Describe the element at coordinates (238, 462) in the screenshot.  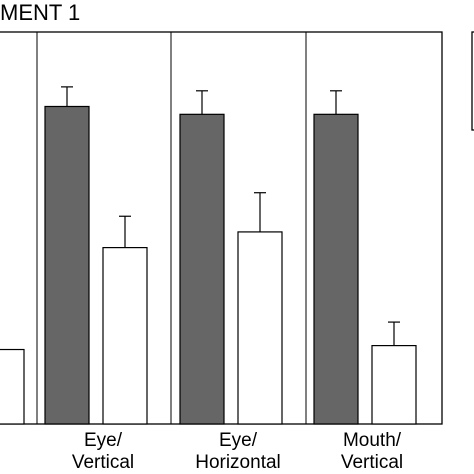
I see `x-tick-label: Horizontal` at that location.